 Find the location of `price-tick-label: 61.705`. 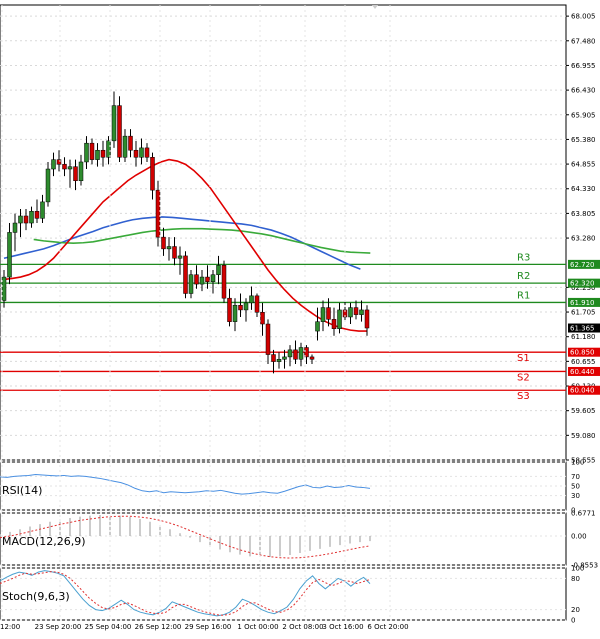

price-tick-label: 61.705 is located at coordinates (583, 313).